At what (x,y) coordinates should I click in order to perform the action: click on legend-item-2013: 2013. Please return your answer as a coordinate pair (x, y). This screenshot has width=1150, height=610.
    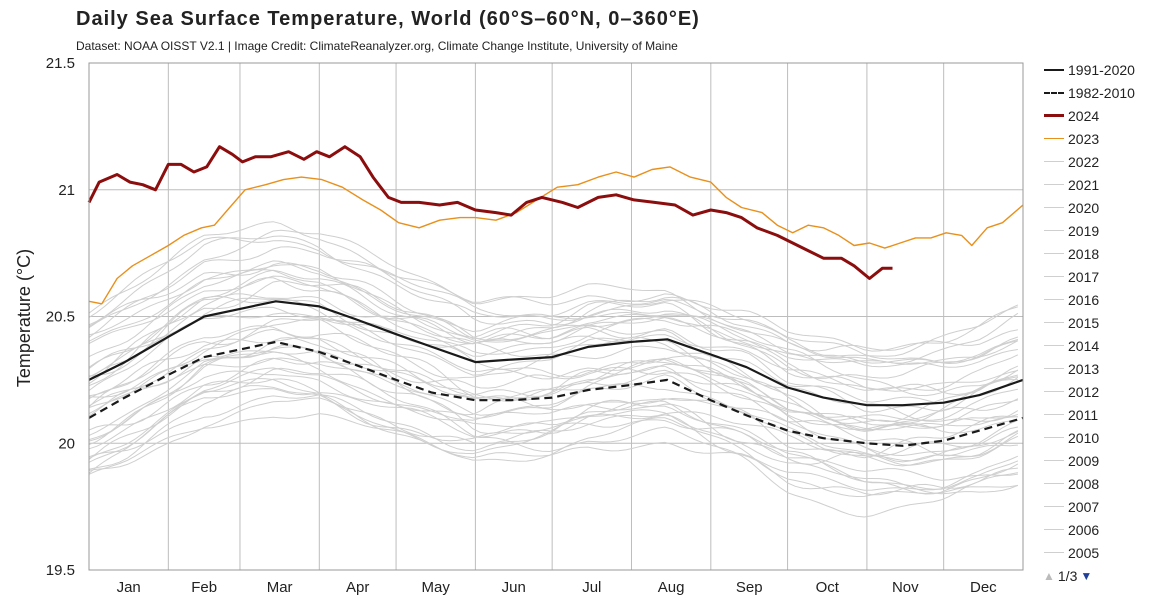
    Looking at the image, I should click on (1094, 368).